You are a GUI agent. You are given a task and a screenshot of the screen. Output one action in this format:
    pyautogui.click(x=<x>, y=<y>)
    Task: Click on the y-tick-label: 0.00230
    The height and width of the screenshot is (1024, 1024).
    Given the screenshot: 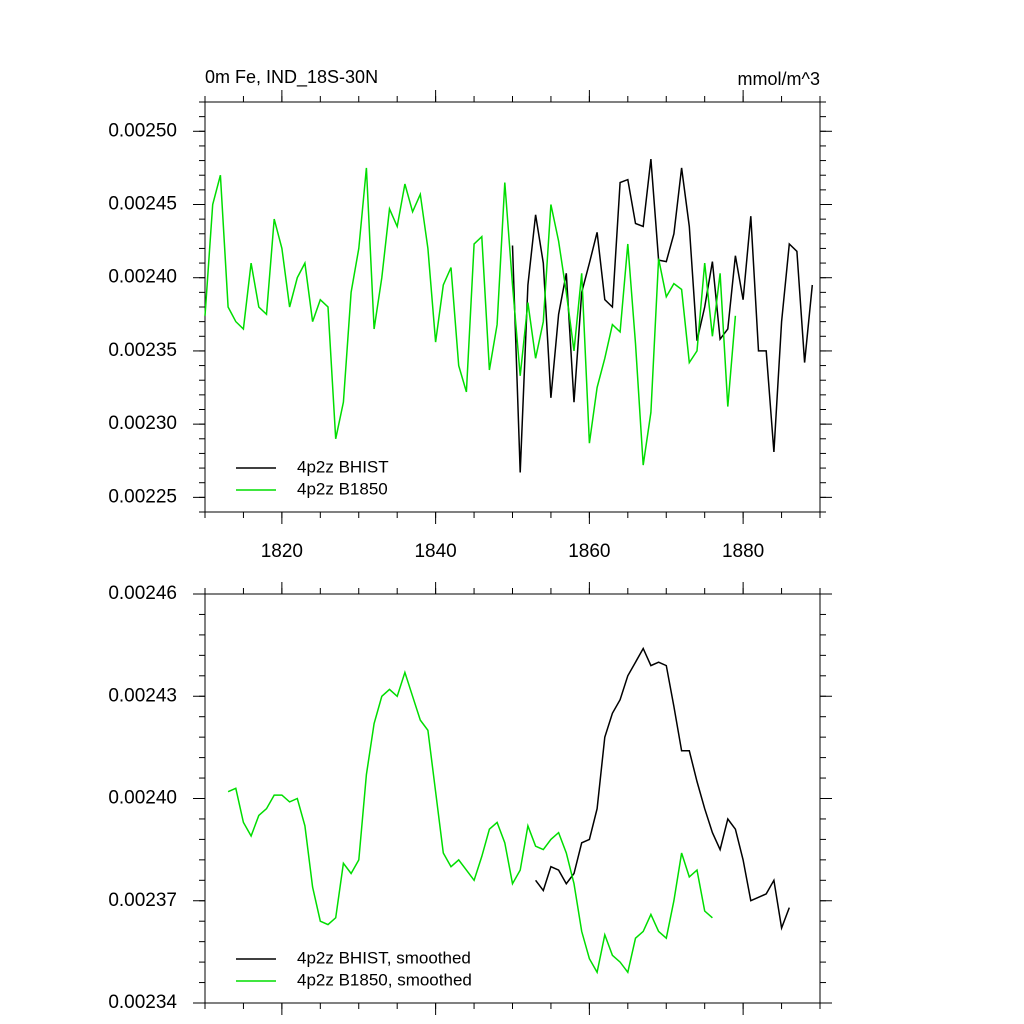 What is the action you would take?
    pyautogui.click(x=142, y=423)
    